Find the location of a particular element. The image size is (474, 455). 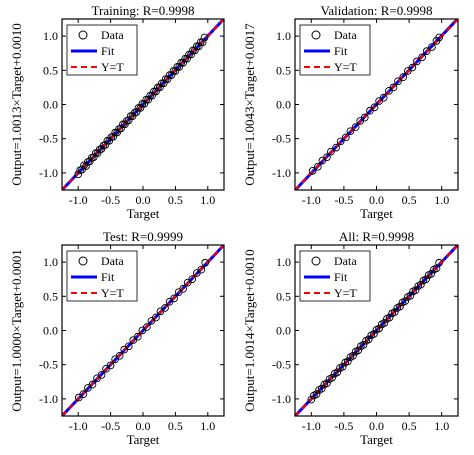

legend-marker-data is located at coordinates (316, 261).